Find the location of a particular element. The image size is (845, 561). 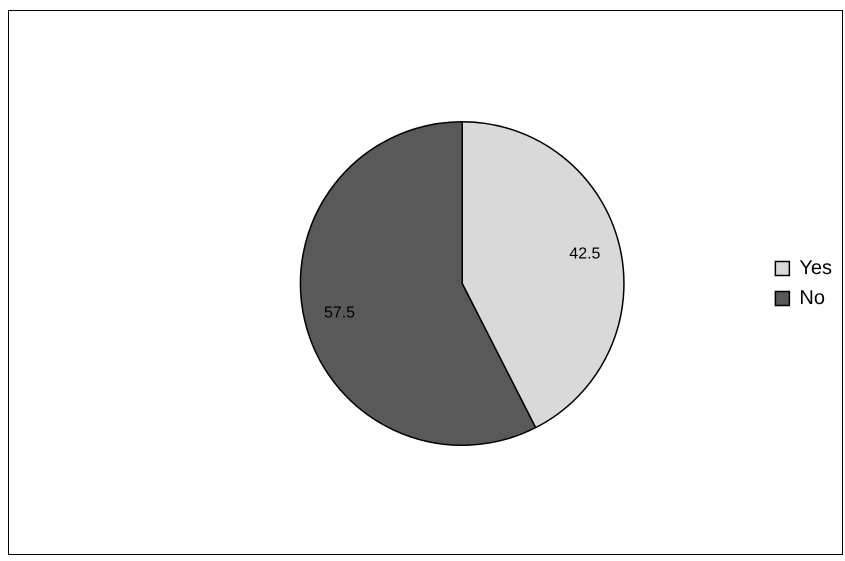

legend-label: Yes is located at coordinates (815, 268).